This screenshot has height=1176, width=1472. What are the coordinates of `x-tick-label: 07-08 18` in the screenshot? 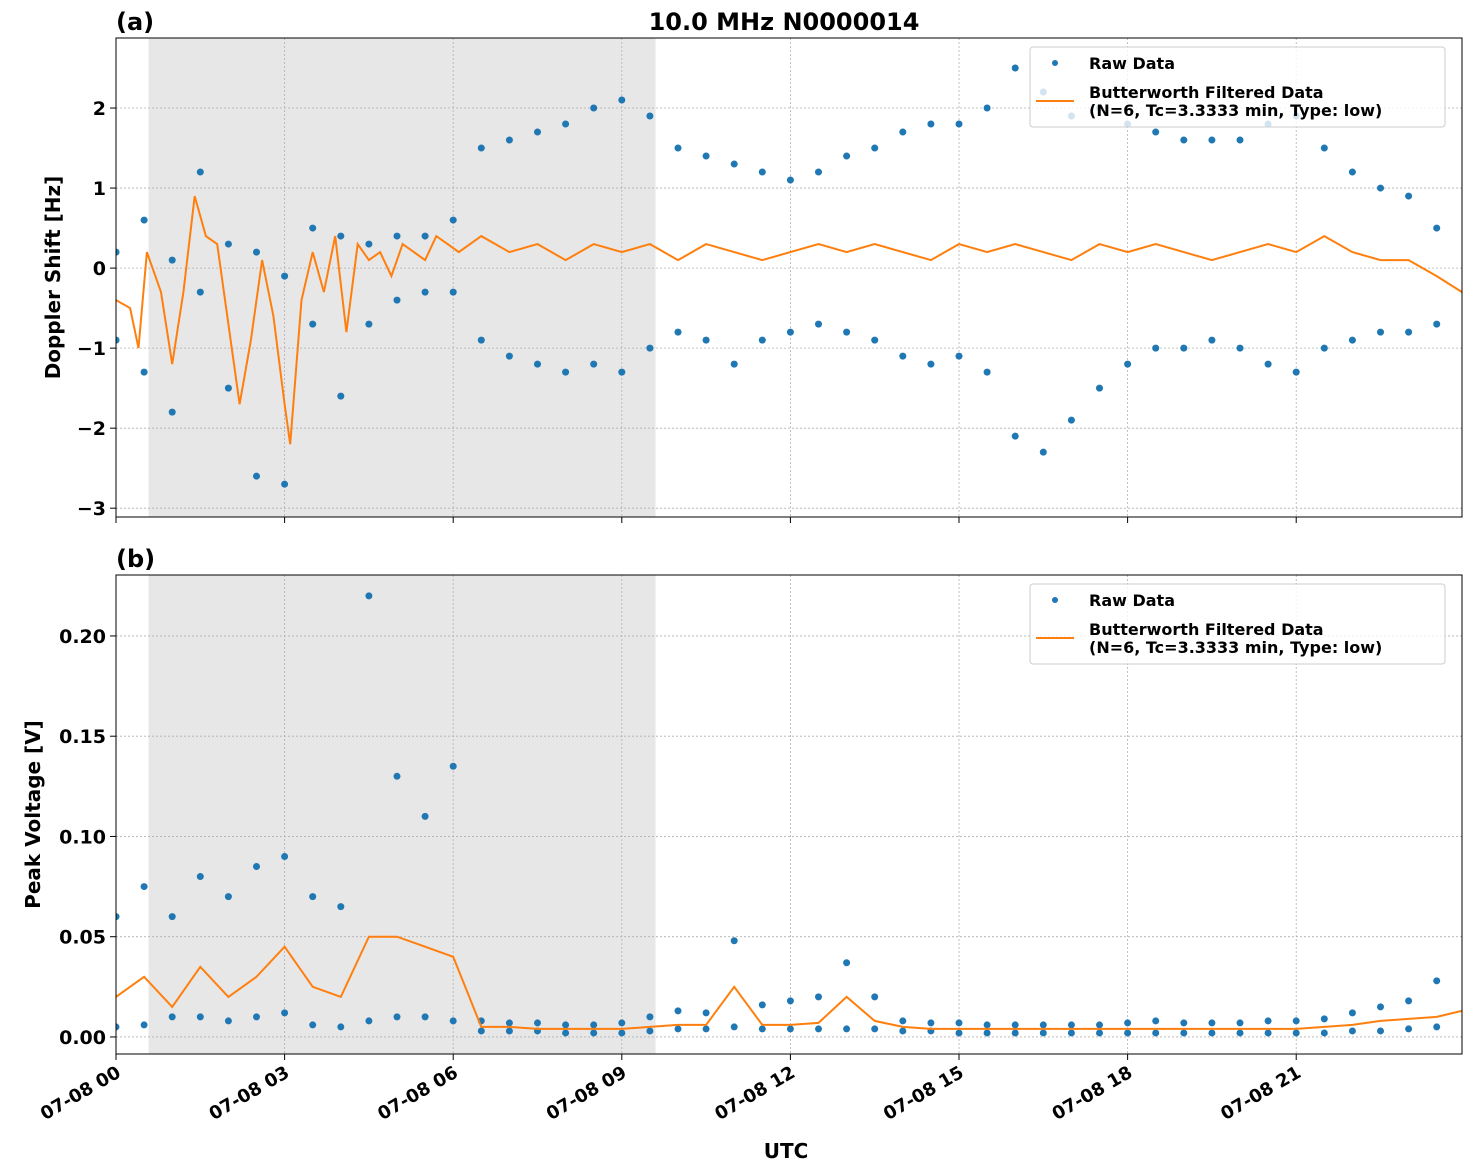 It's located at (1092, 1093).